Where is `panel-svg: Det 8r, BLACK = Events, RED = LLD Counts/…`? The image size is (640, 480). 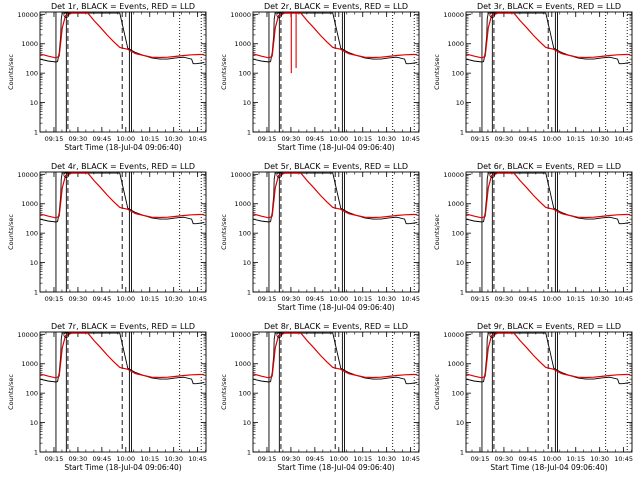 panel-svg: Det 8r, BLACK = Events, RED = LLD Counts/… is located at coordinates (320, 397).